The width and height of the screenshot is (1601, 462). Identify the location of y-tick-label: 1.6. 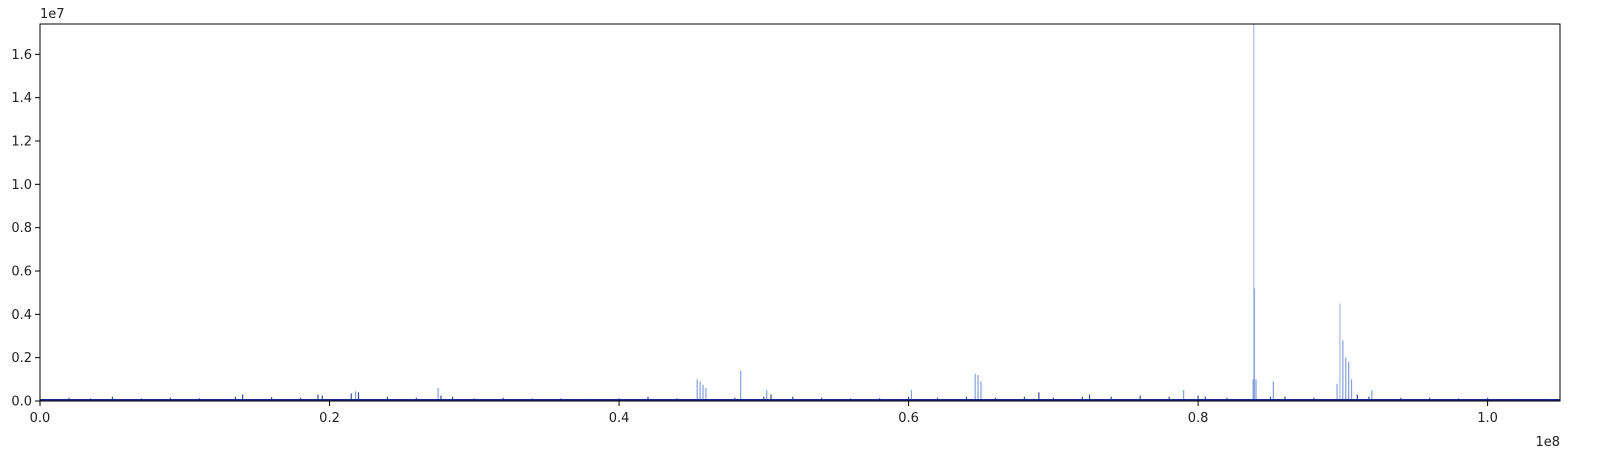
(21, 55).